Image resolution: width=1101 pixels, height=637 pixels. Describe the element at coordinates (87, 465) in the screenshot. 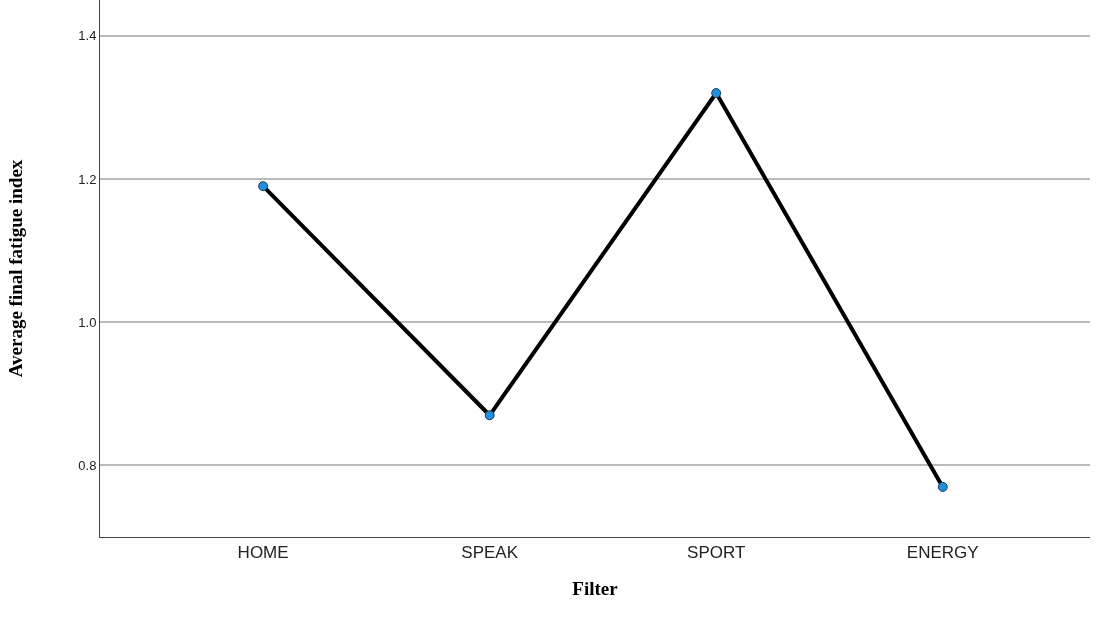

I see `y-tick-label: 0.8` at that location.